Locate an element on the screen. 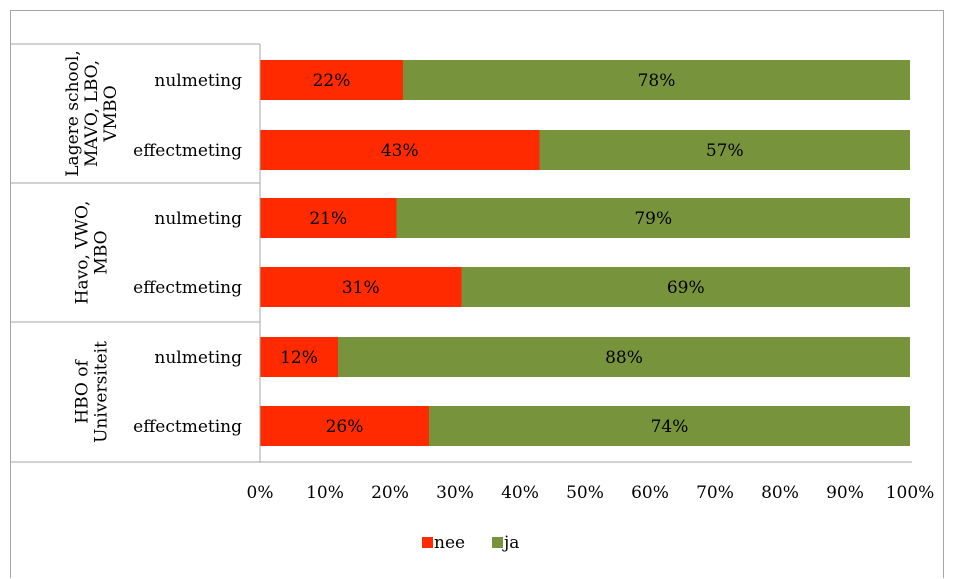 The image size is (955, 579). group-label: Havo, VWO,MBO is located at coordinates (92, 253).